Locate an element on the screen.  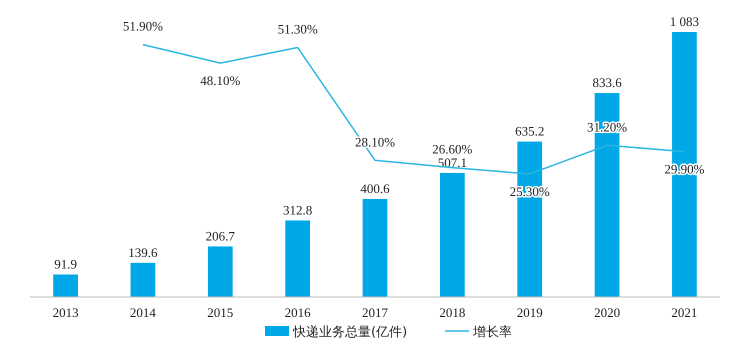
data-label: 91.9 is located at coordinates (65, 264).